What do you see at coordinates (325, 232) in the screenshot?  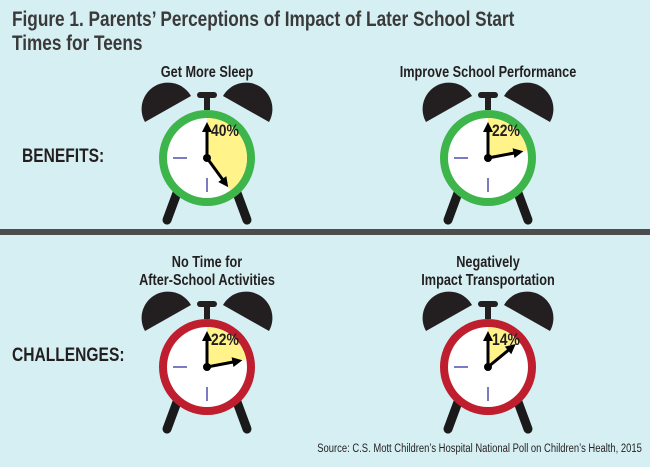 I see `section-divider` at bounding box center [325, 232].